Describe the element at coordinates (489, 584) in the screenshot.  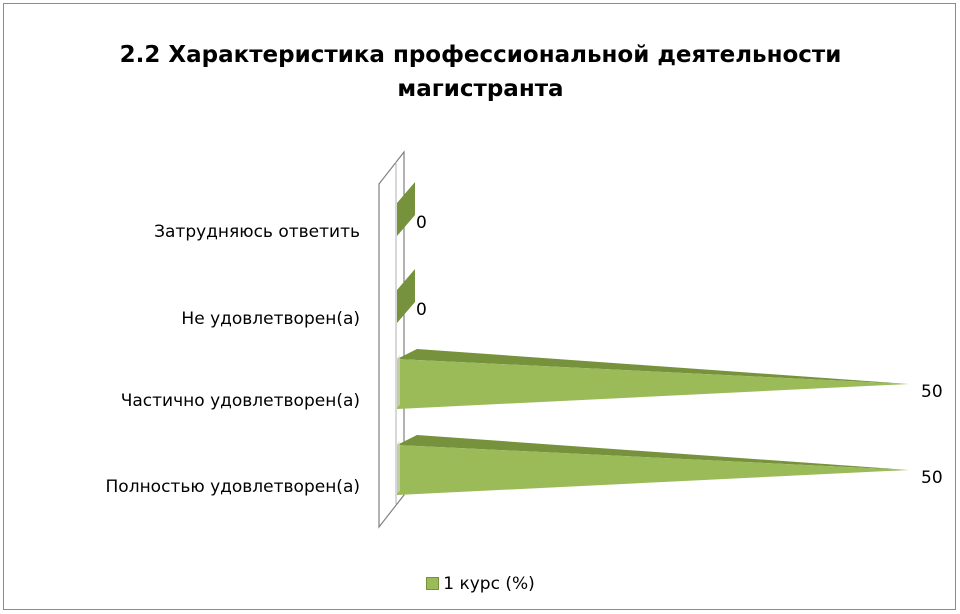
I see `legend-label: 1 курс (%)` at that location.